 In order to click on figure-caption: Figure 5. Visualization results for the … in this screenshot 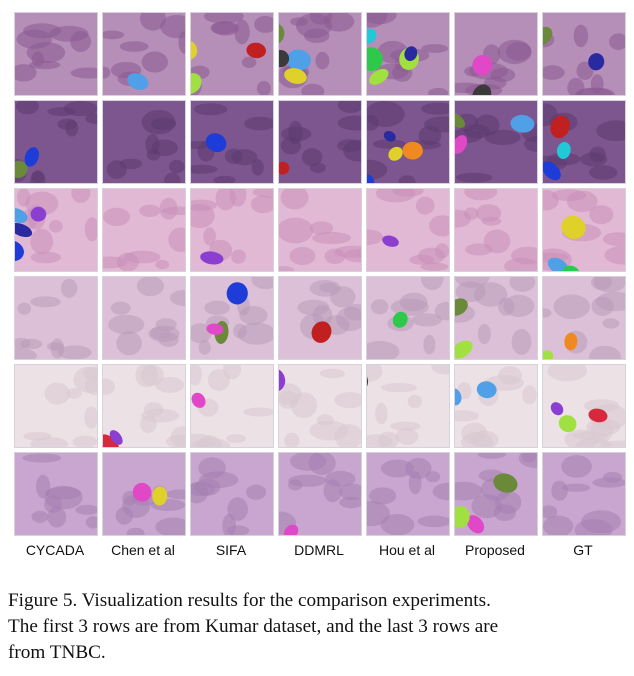, I will do `click(318, 627)`.